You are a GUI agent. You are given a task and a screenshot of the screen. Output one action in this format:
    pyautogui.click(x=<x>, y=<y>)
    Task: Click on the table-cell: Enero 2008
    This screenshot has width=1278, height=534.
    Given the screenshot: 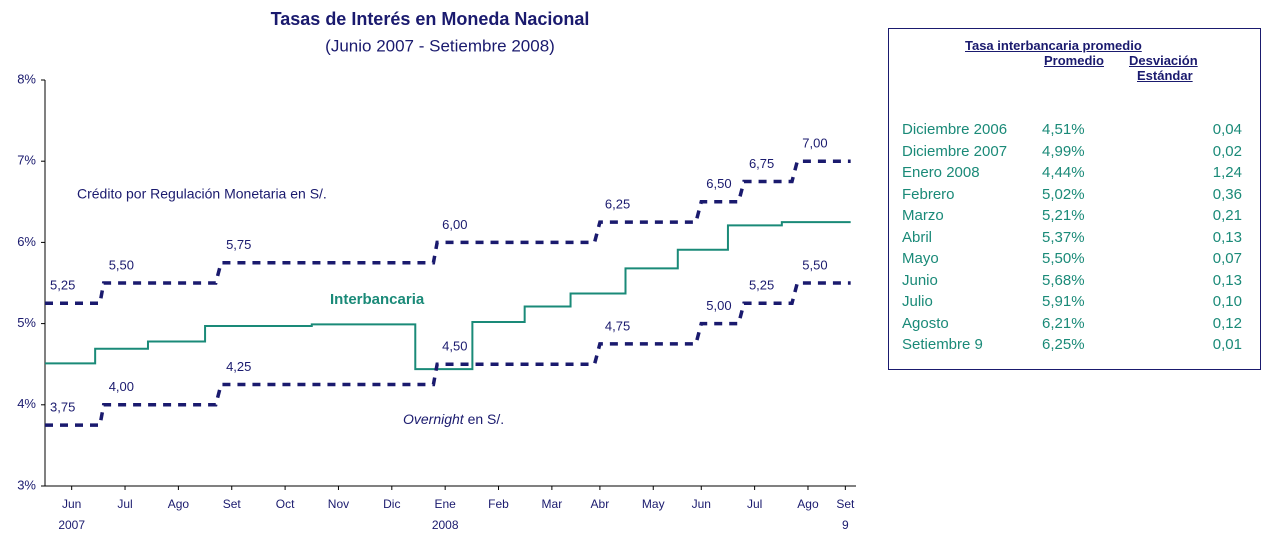 What is the action you would take?
    pyautogui.click(x=941, y=172)
    